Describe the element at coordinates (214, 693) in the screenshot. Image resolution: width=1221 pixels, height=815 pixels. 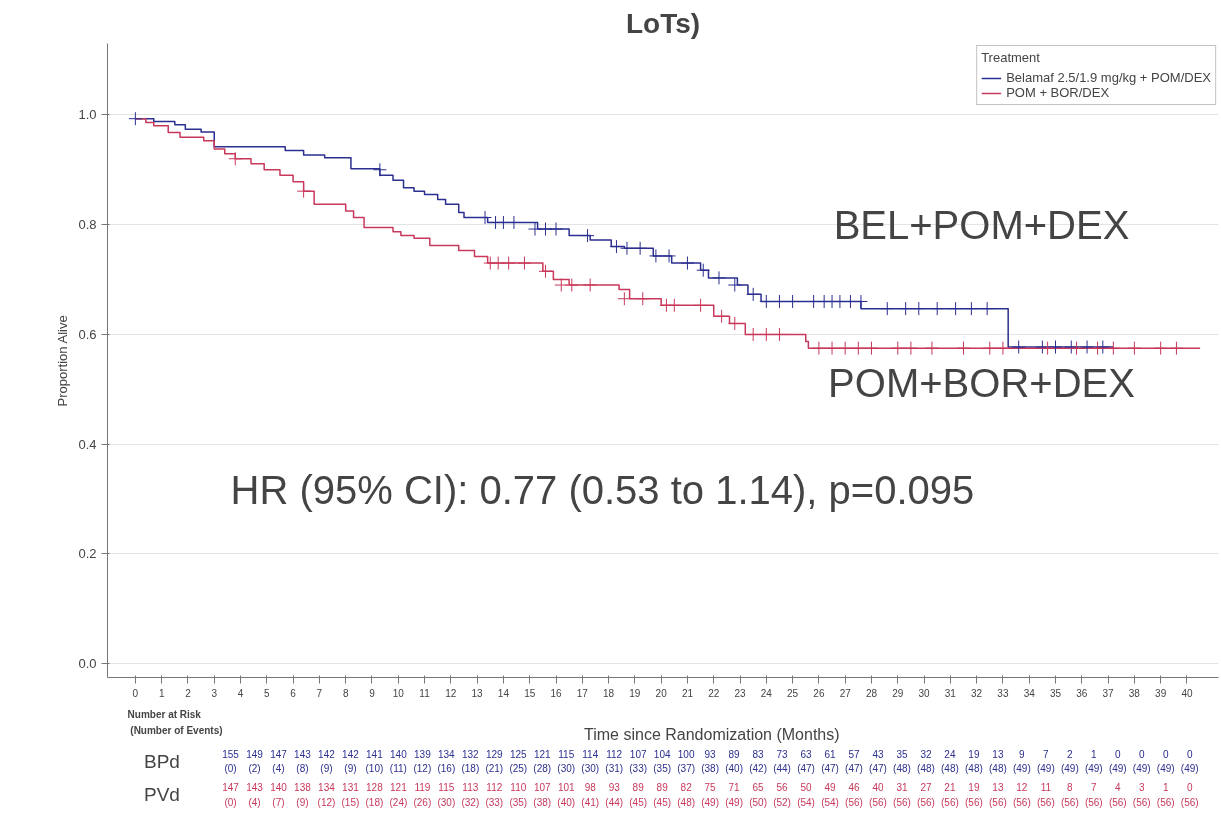
I see `x-tick-label: 3` at that location.